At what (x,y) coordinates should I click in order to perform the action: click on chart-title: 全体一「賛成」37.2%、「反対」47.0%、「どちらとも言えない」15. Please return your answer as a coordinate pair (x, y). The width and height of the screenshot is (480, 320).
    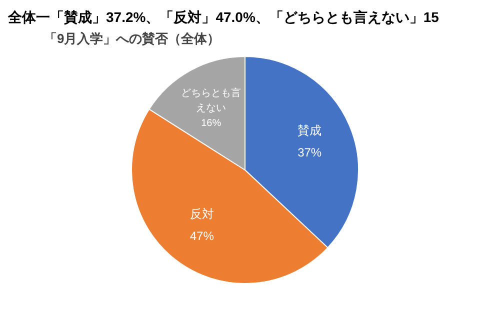
    Looking at the image, I should click on (224, 17).